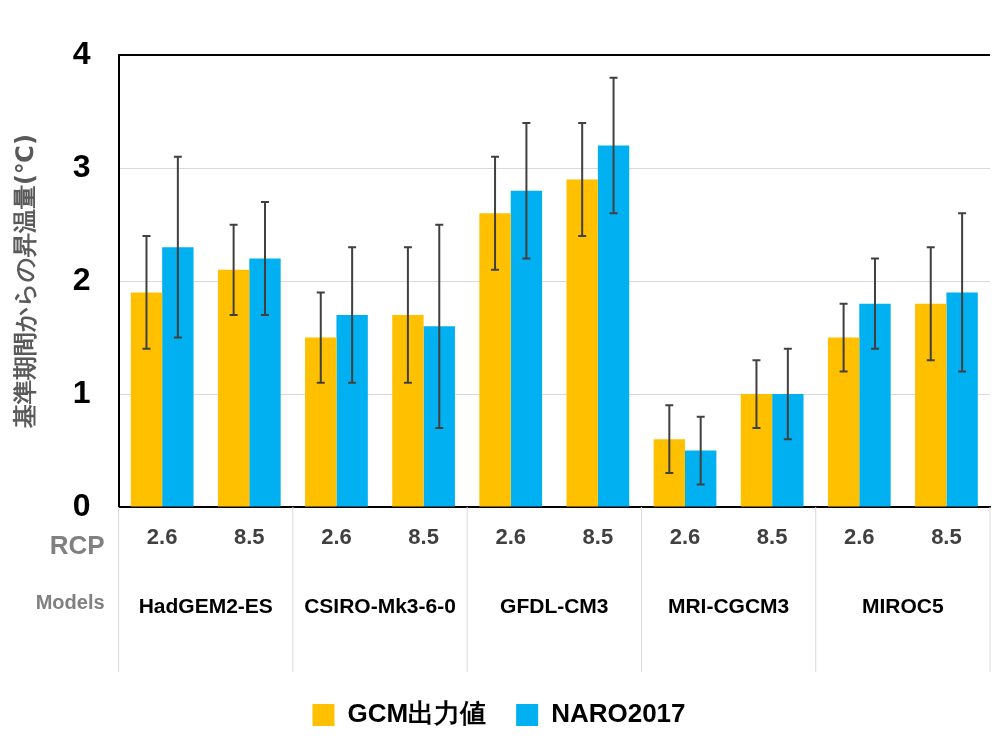  Describe the element at coordinates (70, 601) in the screenshot. I see `text: Models` at that location.